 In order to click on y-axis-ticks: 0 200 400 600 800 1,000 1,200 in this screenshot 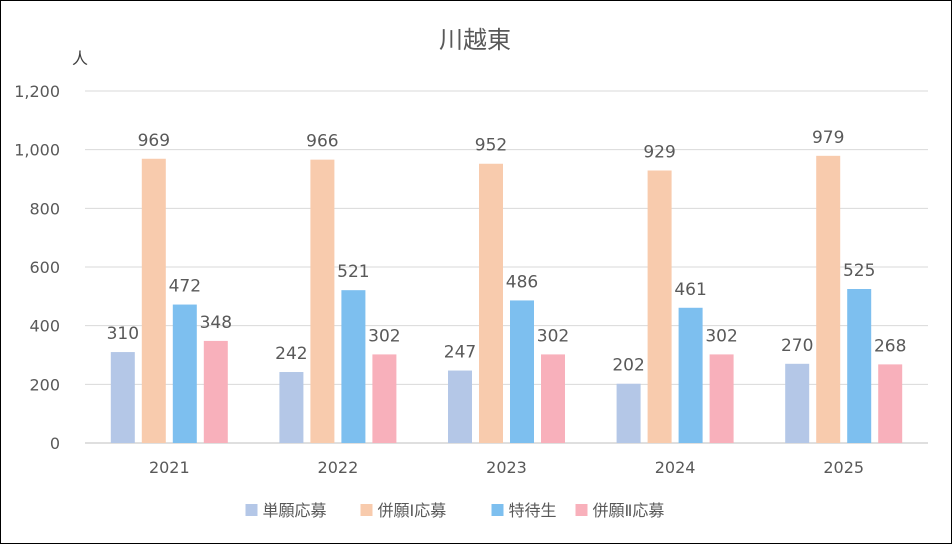, I will do `click(37, 267)`.